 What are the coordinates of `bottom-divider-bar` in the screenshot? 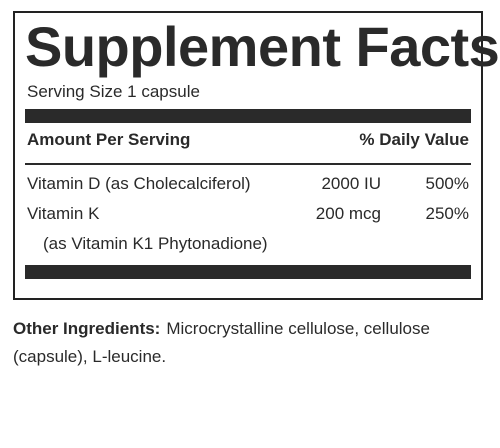 It's located at (248, 272).